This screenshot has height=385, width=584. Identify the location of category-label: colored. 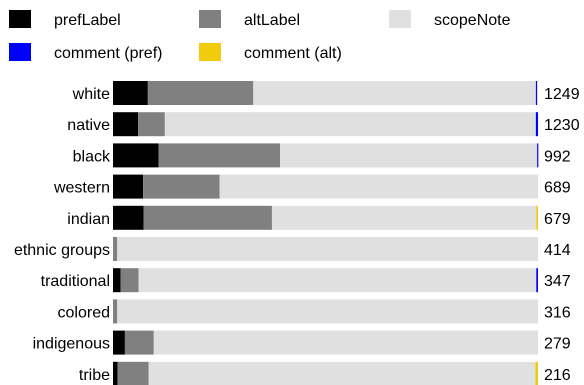
(84, 312).